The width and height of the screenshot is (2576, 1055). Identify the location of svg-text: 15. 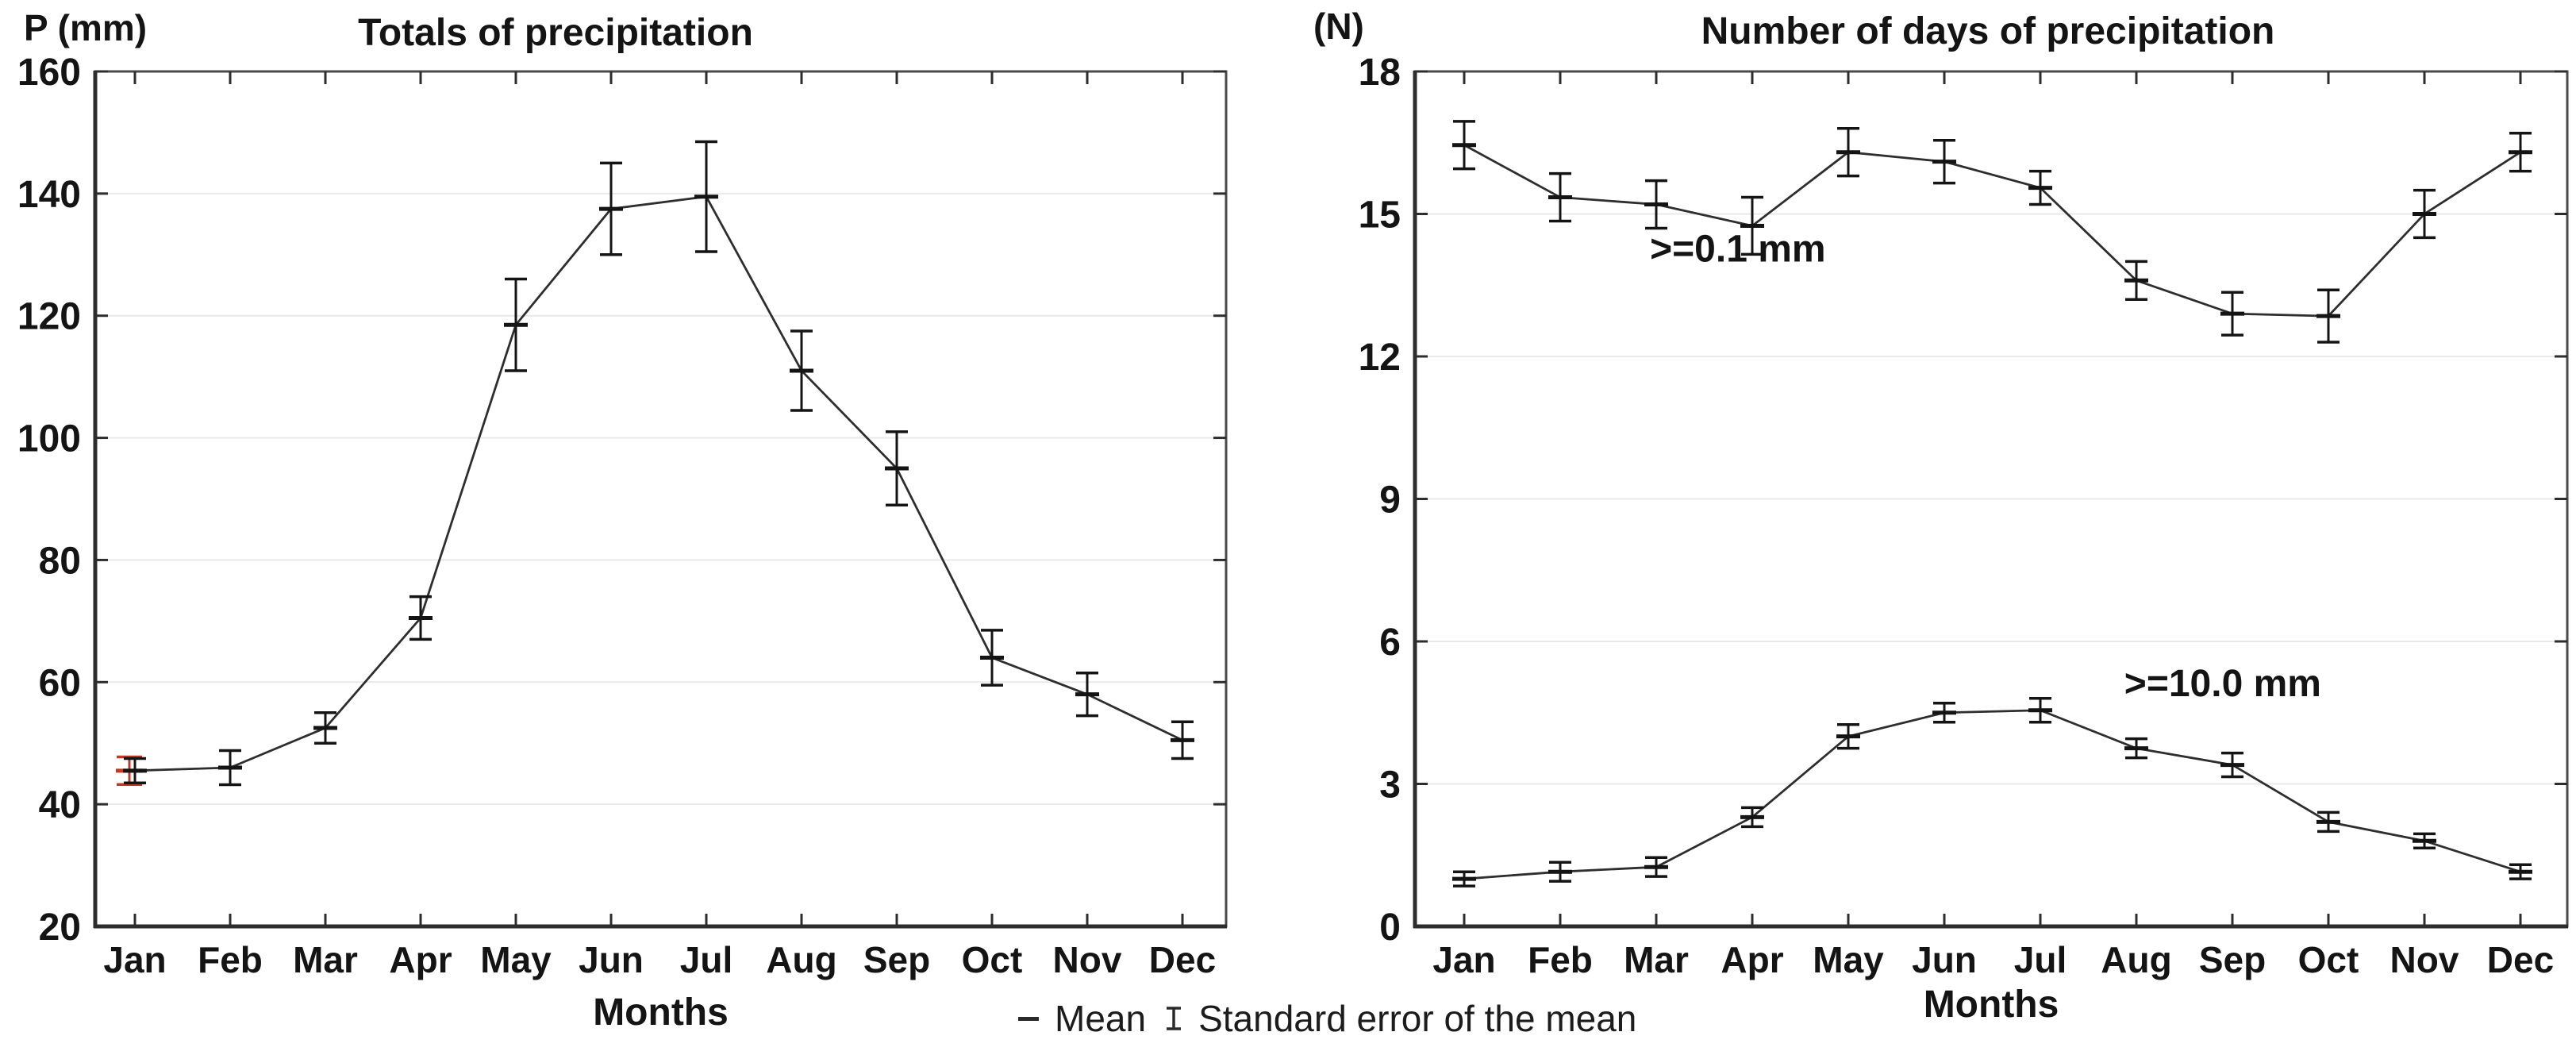
(1380, 215).